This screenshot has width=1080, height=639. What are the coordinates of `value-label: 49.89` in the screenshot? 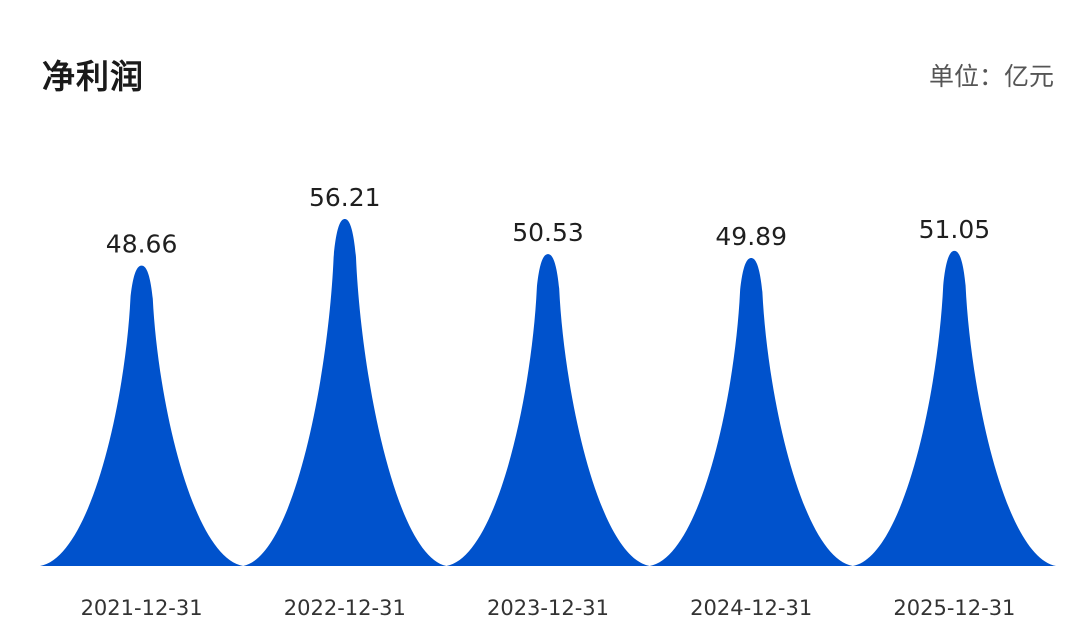 It's located at (751, 236).